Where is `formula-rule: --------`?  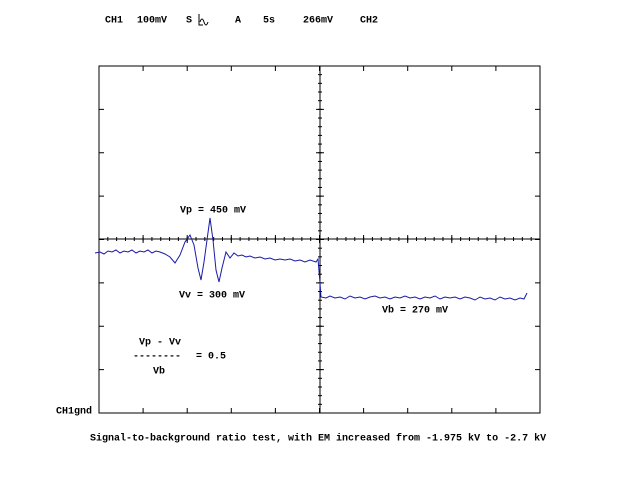 formula-rule: -------- is located at coordinates (157, 357).